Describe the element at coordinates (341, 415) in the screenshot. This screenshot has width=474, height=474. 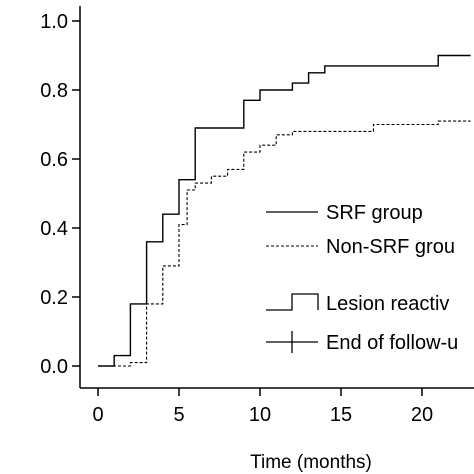
I see `x-tick-label: 15` at that location.